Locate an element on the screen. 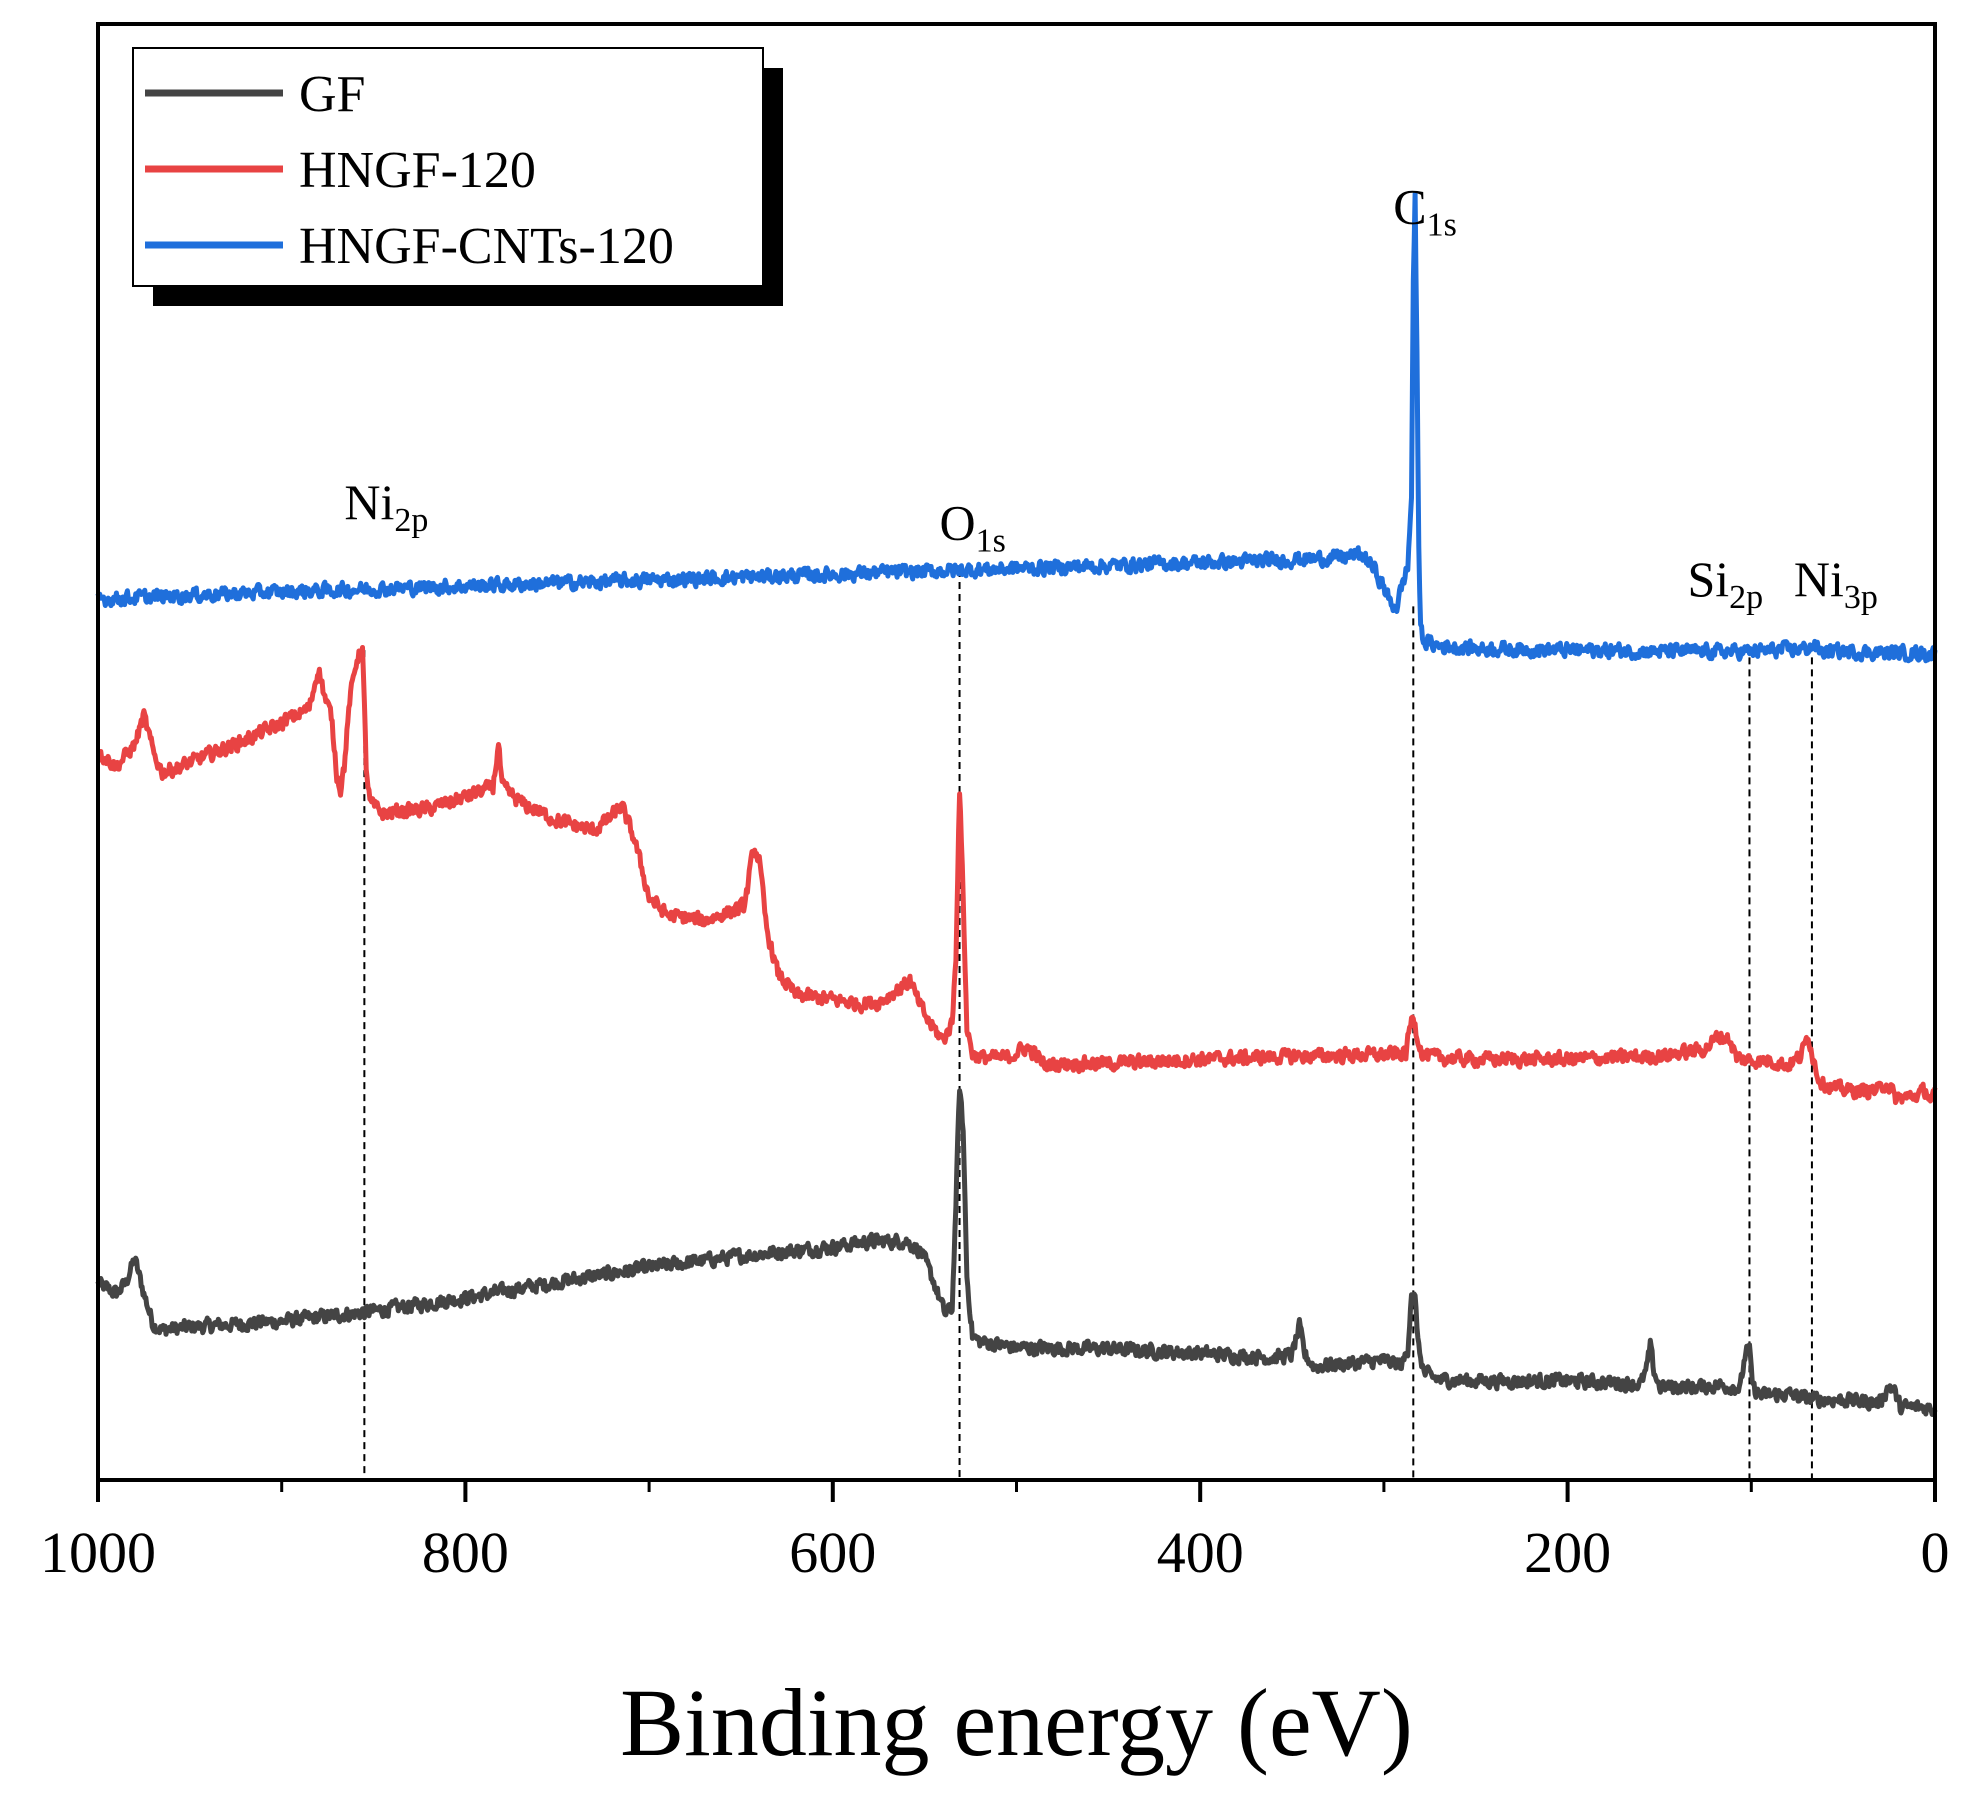  peak-label-ni2p: Ni2p is located at coordinates (386, 506).